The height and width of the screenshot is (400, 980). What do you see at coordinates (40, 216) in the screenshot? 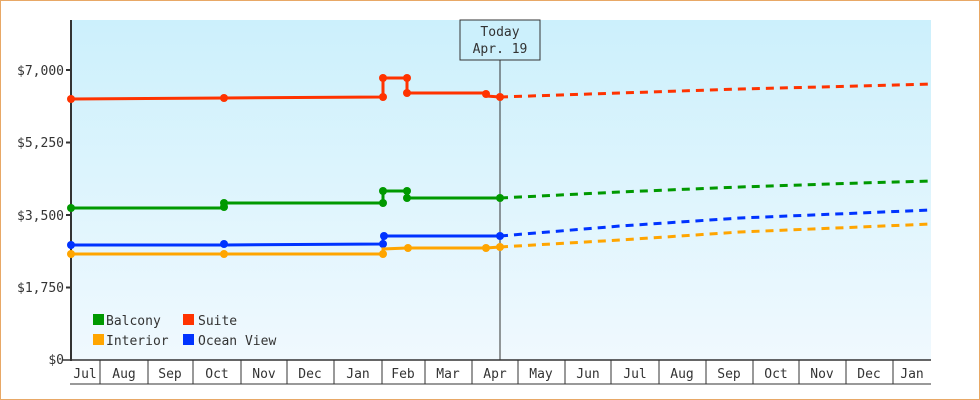
I see `y-label-3500: $3,500` at bounding box center [40, 216].